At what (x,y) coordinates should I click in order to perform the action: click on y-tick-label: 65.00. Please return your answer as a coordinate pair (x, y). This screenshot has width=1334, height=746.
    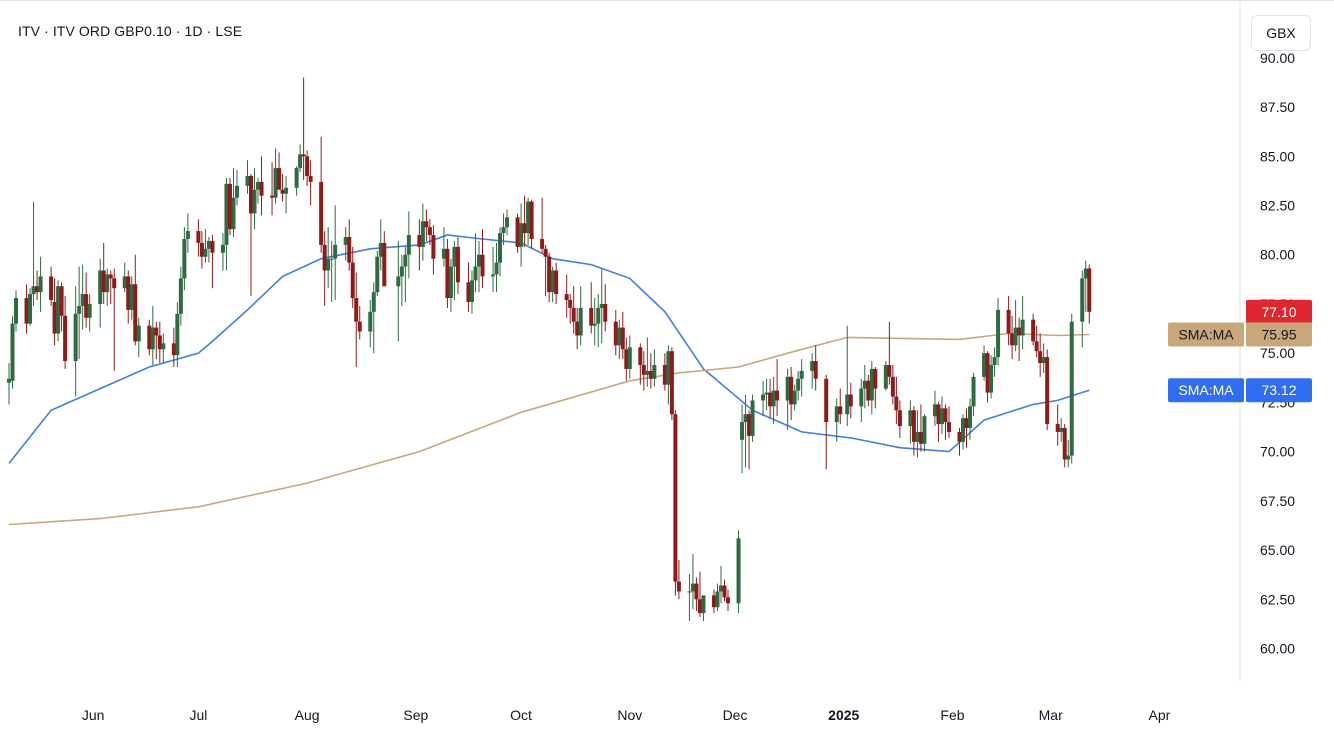
    Looking at the image, I should click on (1277, 550).